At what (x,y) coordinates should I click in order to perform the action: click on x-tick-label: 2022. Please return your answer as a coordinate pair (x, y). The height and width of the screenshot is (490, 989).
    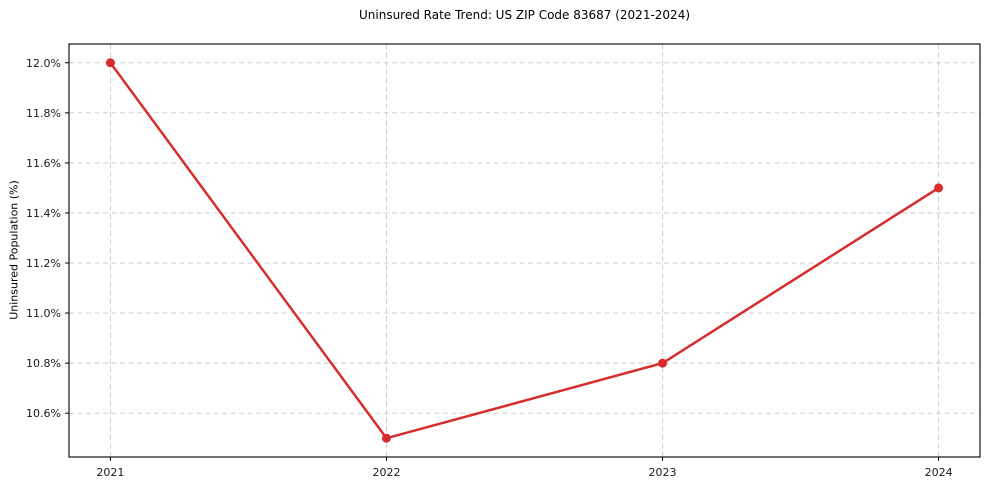
    Looking at the image, I should click on (386, 472).